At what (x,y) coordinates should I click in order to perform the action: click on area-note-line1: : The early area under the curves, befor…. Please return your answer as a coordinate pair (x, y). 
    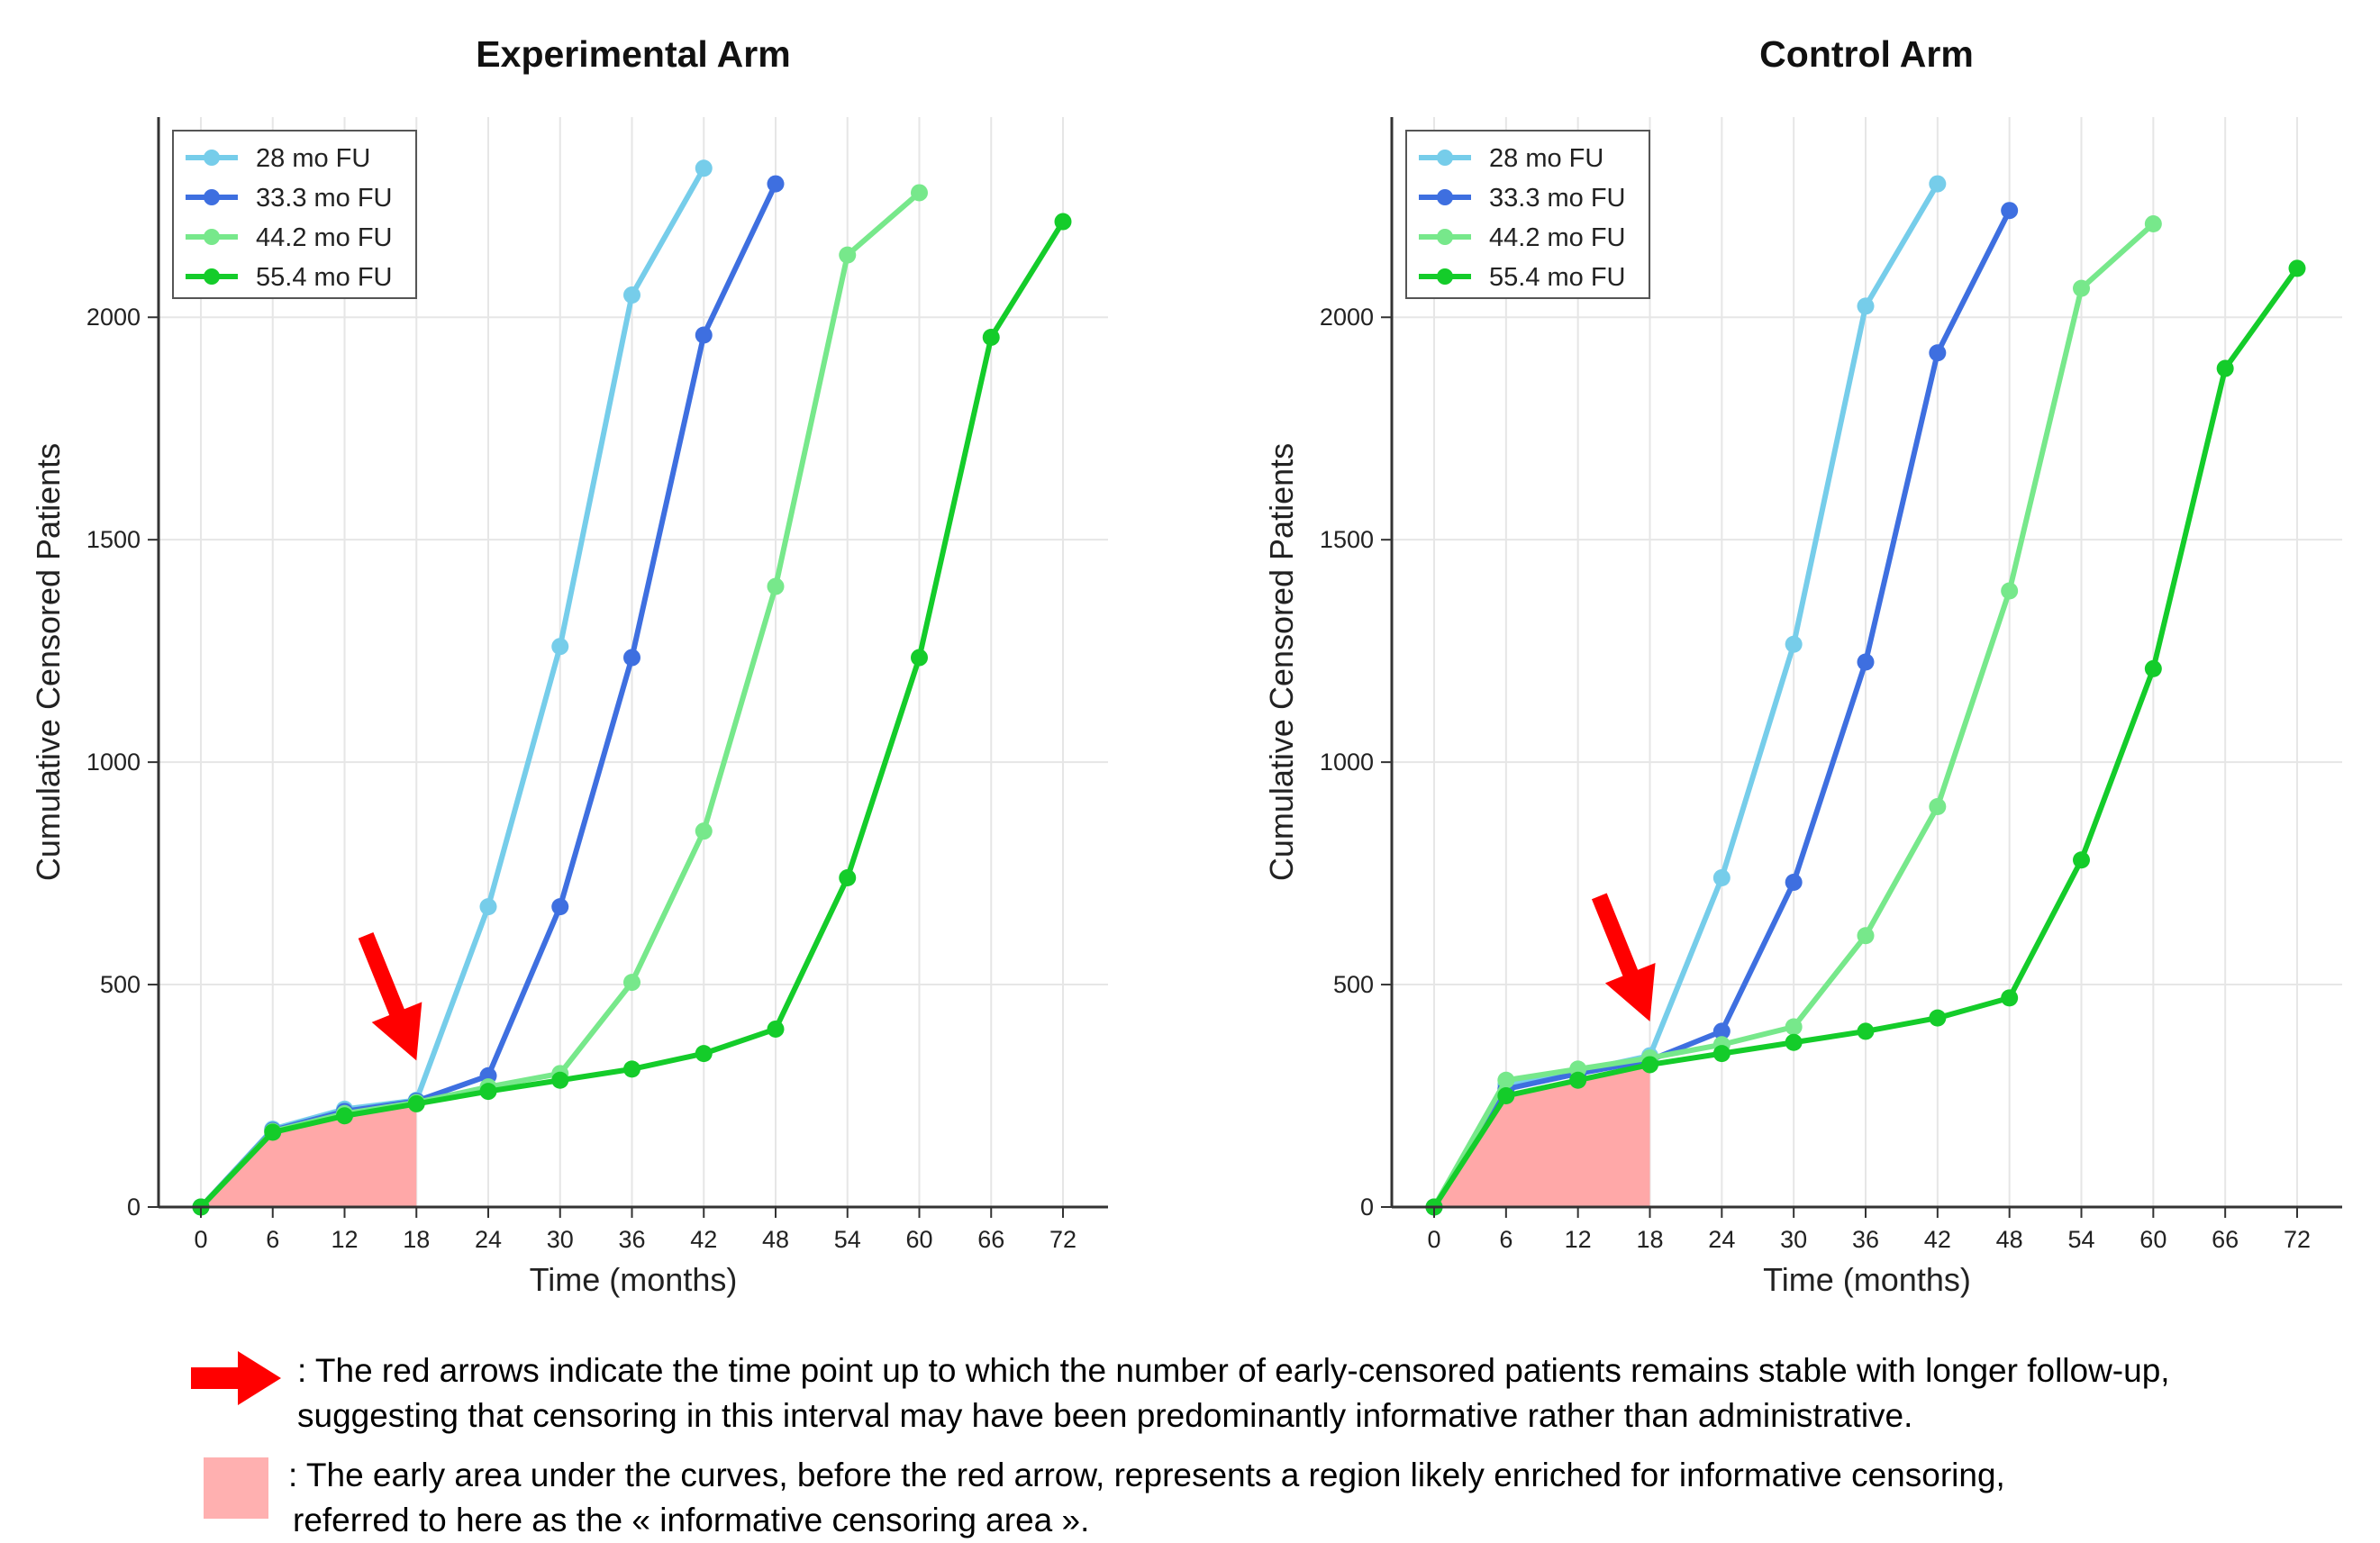
    Looking at the image, I should click on (1147, 1475).